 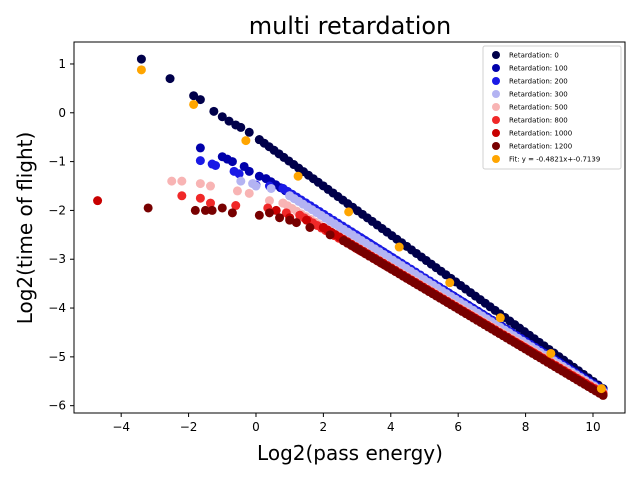 I want to click on y-tick-label: −1, so click(x=57, y=162).